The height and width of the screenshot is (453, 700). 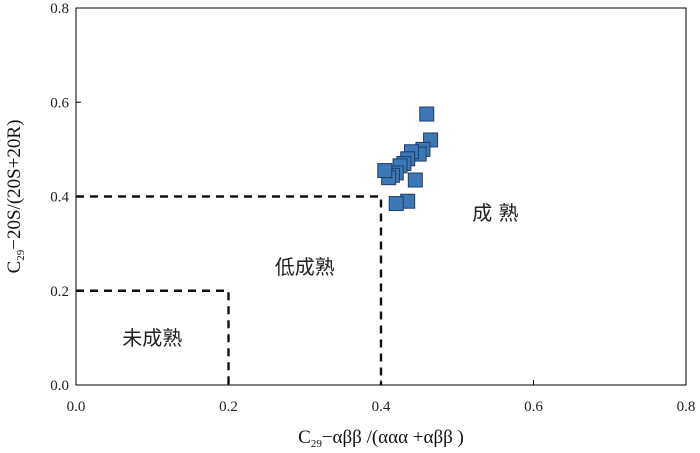 What do you see at coordinates (59, 386) in the screenshot?
I see `y-tick-label: 0.0` at bounding box center [59, 386].